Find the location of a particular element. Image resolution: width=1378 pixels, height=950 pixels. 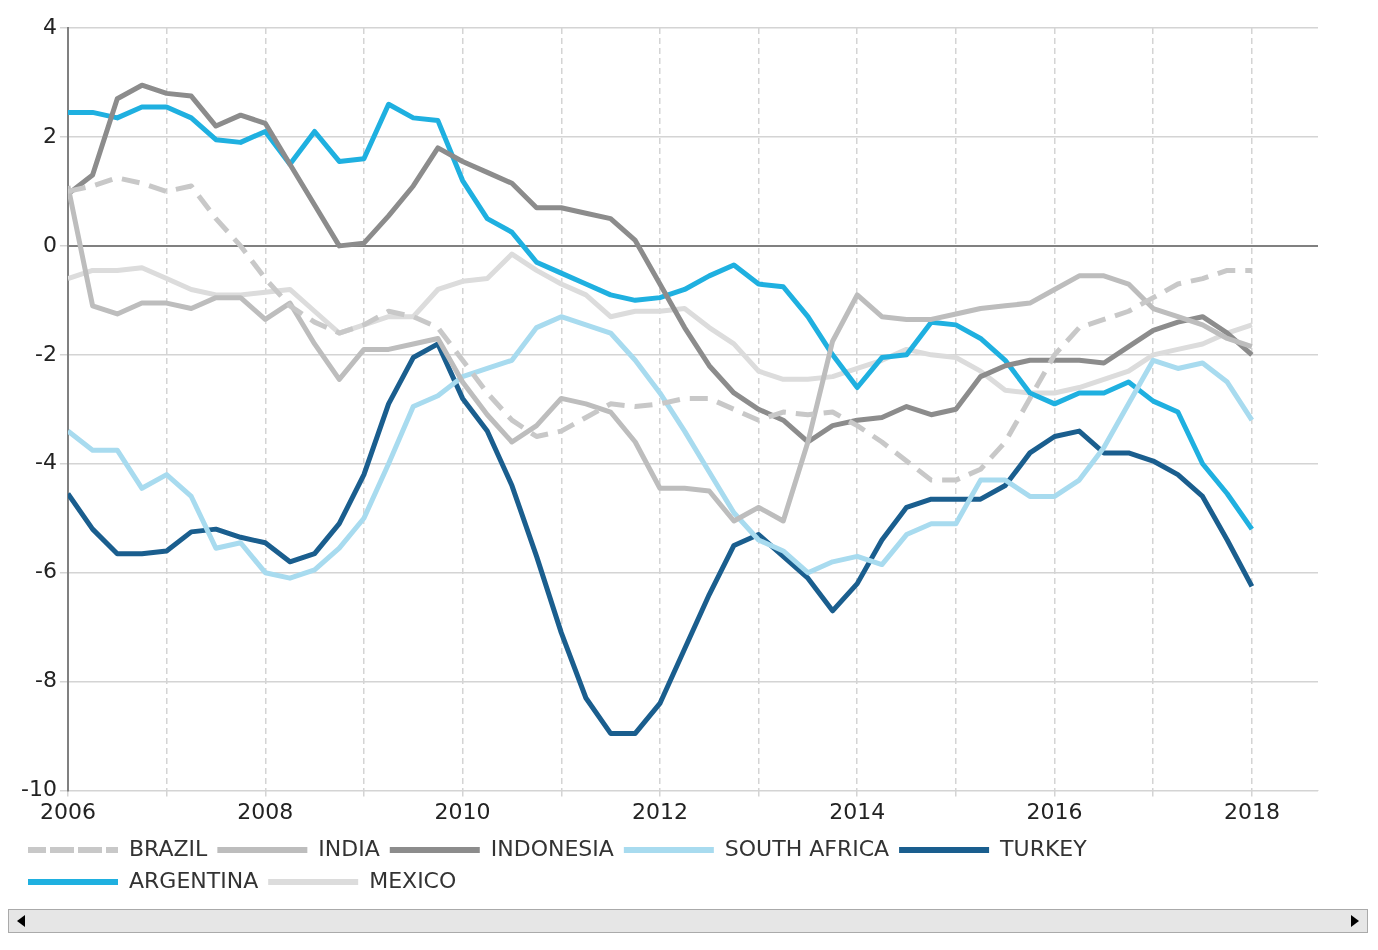

legend-label: TURKEY is located at coordinates (1043, 848).